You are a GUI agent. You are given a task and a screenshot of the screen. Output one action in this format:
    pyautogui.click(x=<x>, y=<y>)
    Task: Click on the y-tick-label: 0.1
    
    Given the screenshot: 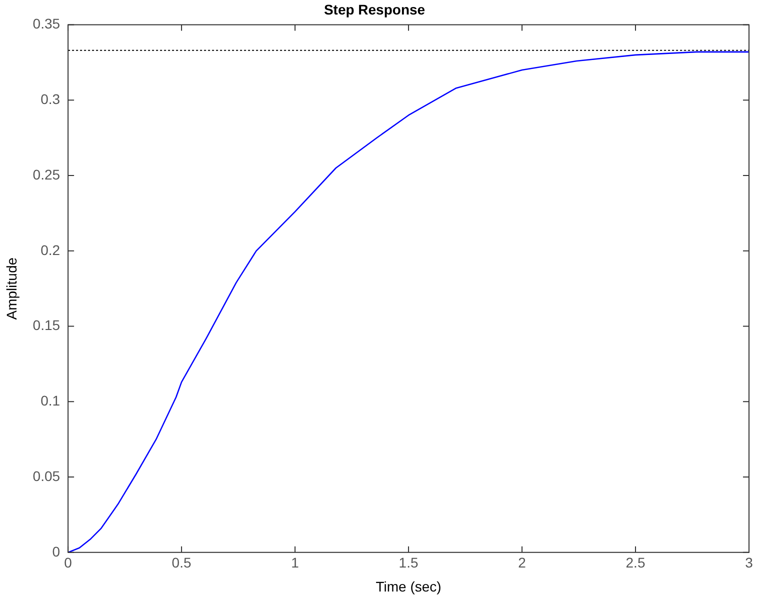 What is the action you would take?
    pyautogui.click(x=50, y=400)
    